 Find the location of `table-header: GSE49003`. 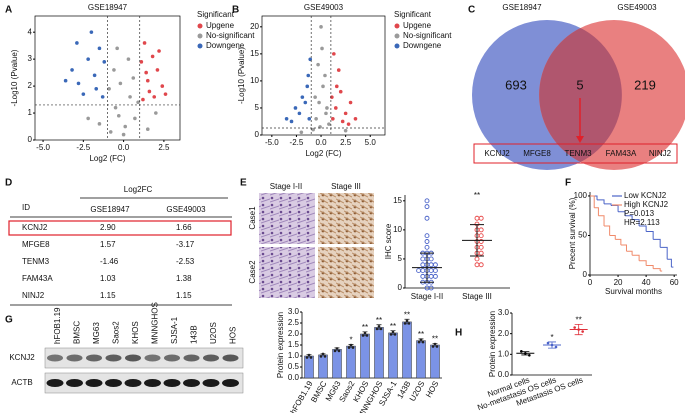

table-header: GSE49003 is located at coordinates (186, 209).